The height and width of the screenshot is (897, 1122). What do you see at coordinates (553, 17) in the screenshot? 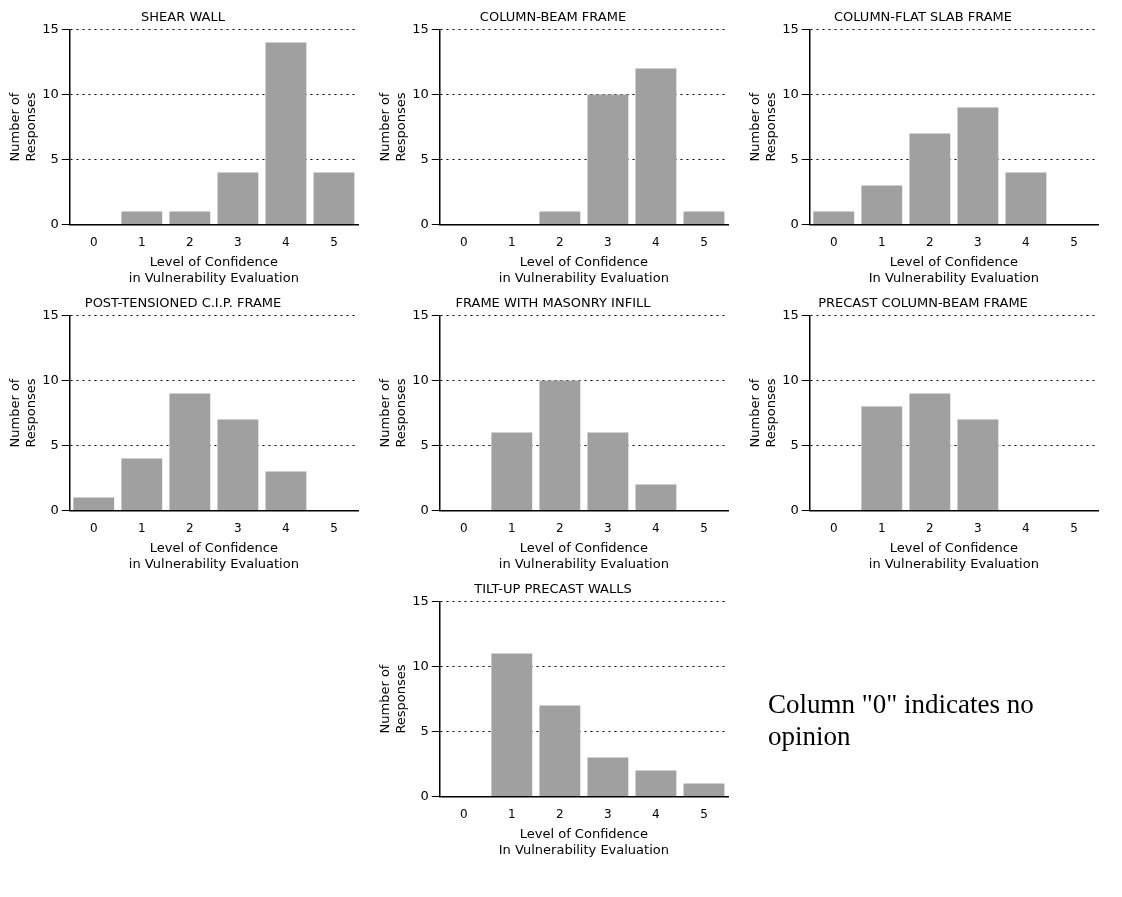
I see `chart-title: COLUMN-BEAM FRAME` at bounding box center [553, 17].